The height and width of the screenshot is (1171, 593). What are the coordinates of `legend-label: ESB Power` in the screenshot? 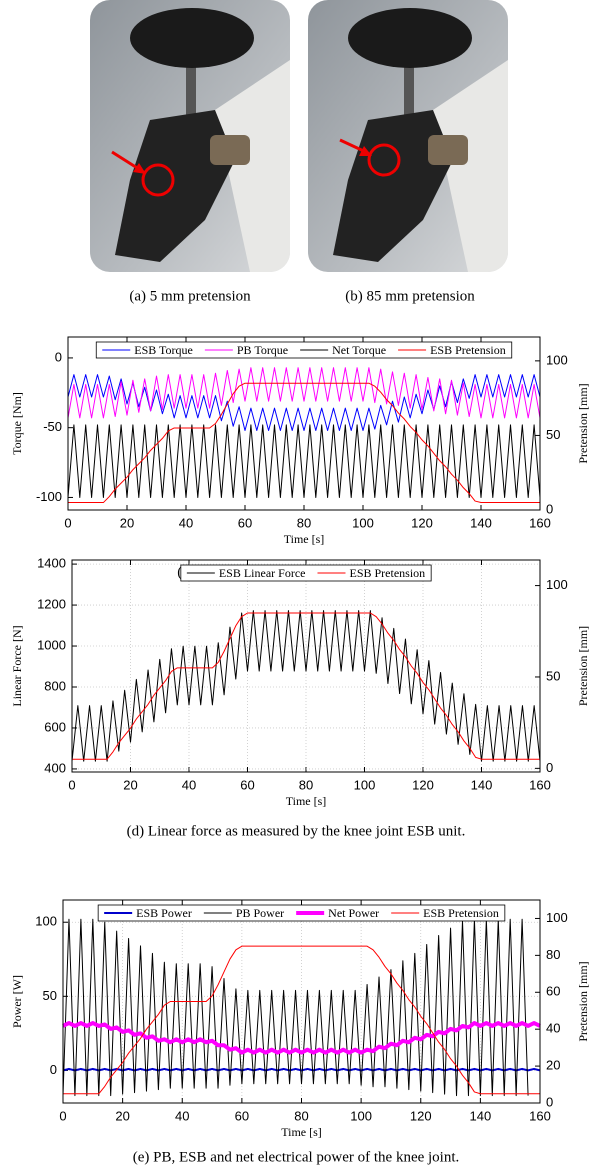 It's located at (164, 913).